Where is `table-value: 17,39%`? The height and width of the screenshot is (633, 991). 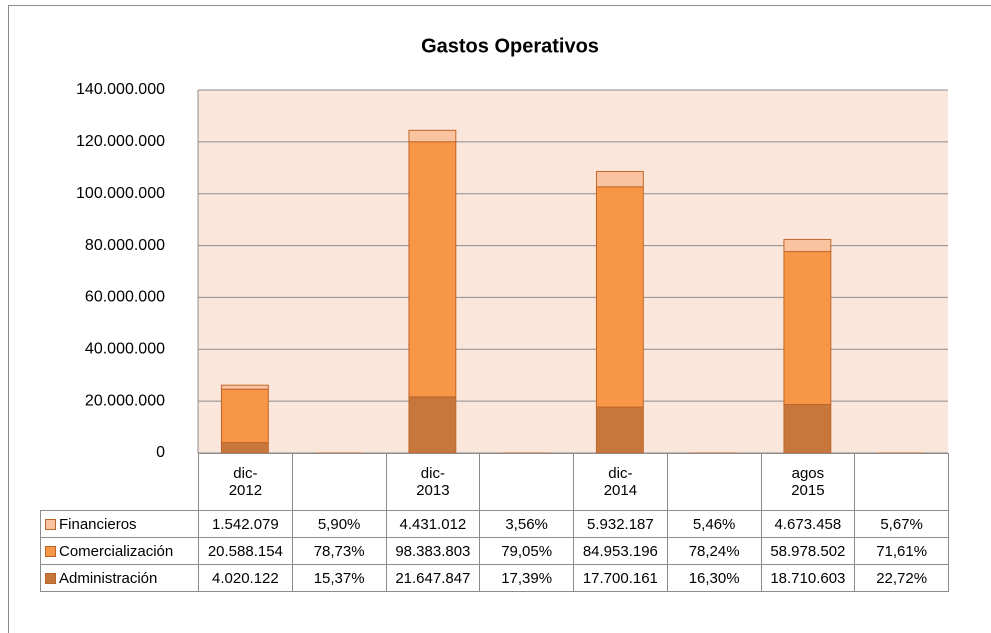 table-value: 17,39% is located at coordinates (526, 578).